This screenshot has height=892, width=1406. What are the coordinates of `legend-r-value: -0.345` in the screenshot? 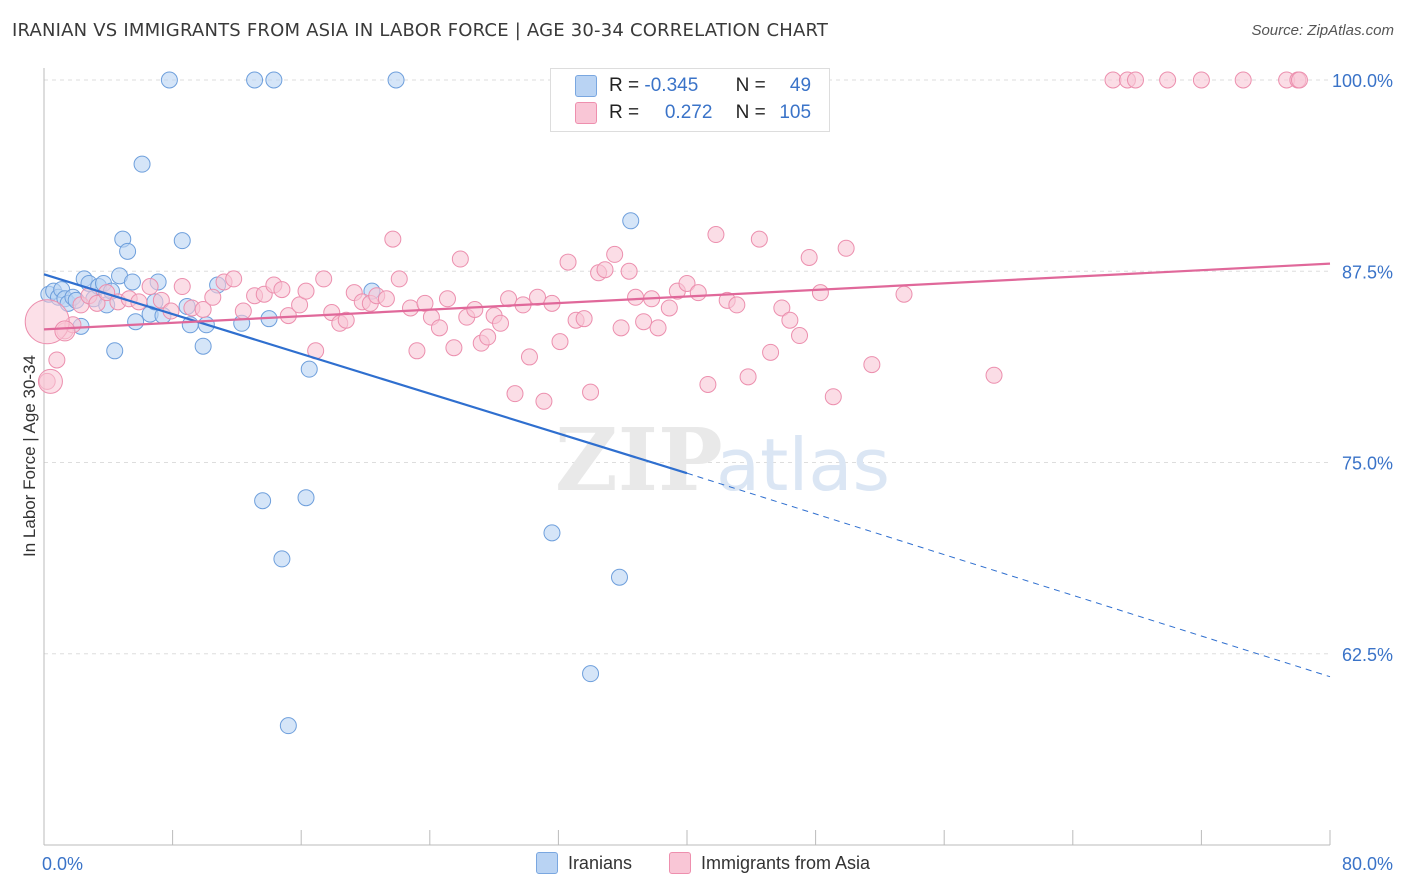 It's located at (671, 86).